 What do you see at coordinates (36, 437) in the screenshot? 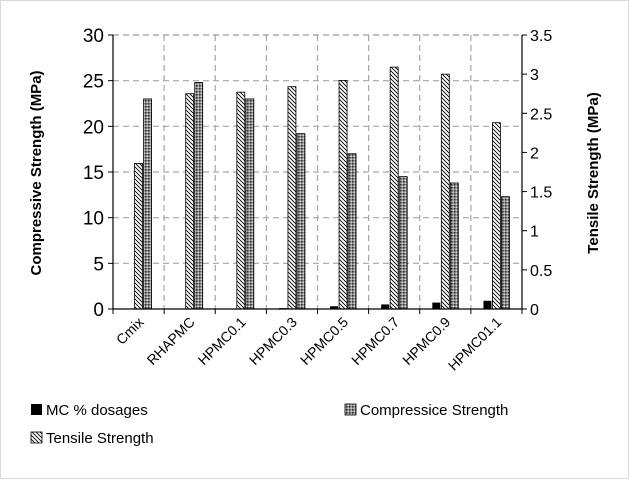
I see `legend-swatch-tensile-strength` at bounding box center [36, 437].